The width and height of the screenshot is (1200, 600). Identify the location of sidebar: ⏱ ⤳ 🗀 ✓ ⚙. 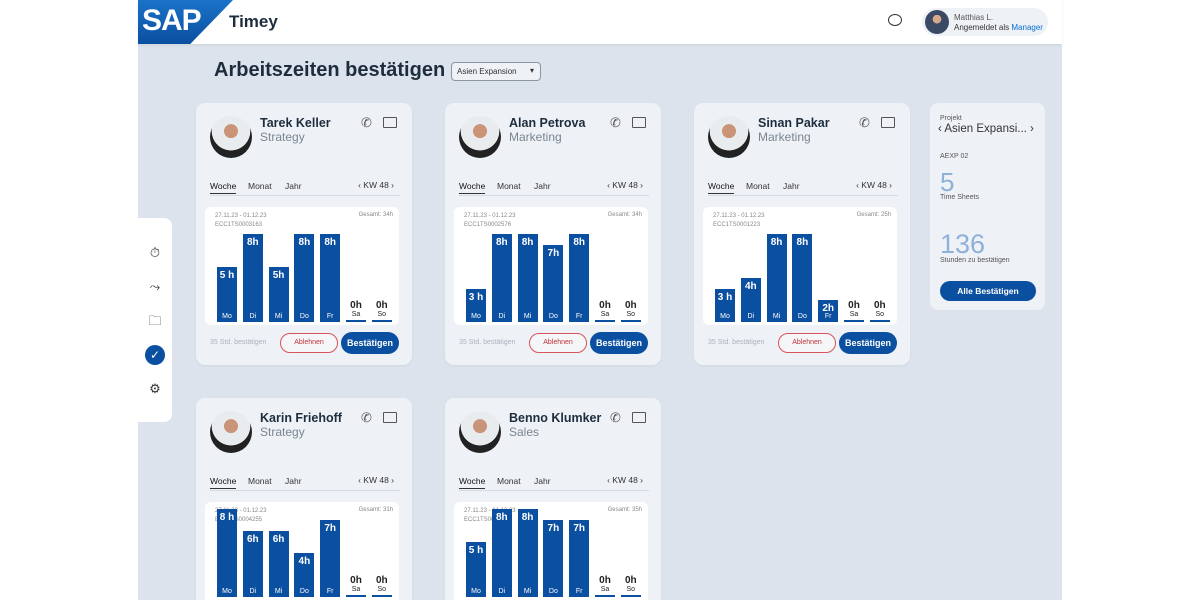
(155, 320).